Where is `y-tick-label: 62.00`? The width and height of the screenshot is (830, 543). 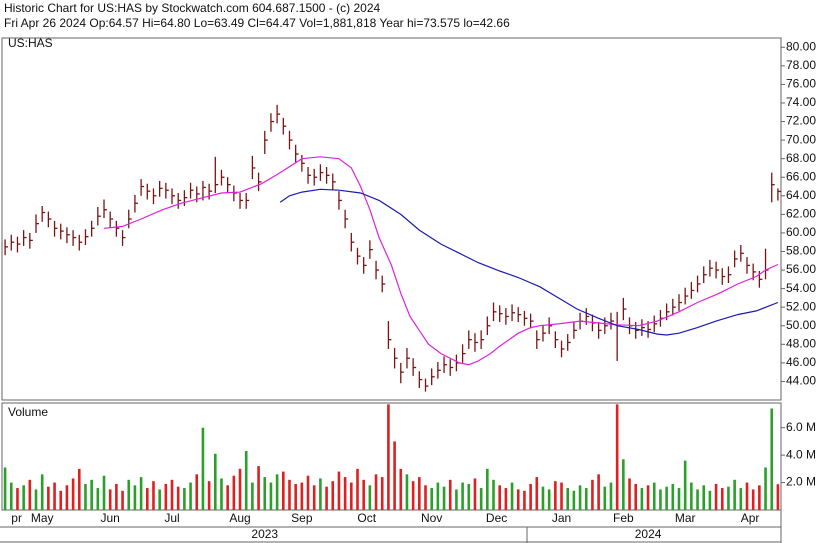
y-tick-label: 62.00 is located at coordinates (801, 214).